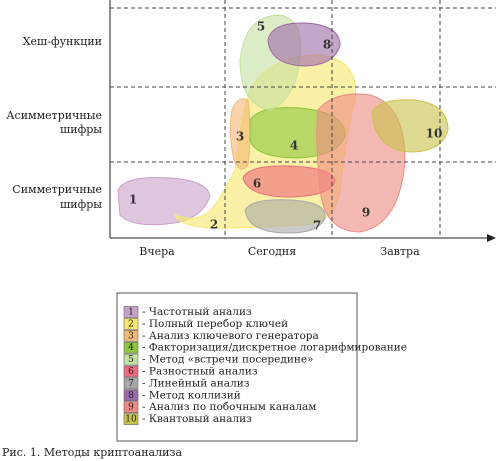 Image resolution: width=496 pixels, height=461 pixels. I want to click on legend-text: - Анализ ключевого генератора, so click(230, 336).